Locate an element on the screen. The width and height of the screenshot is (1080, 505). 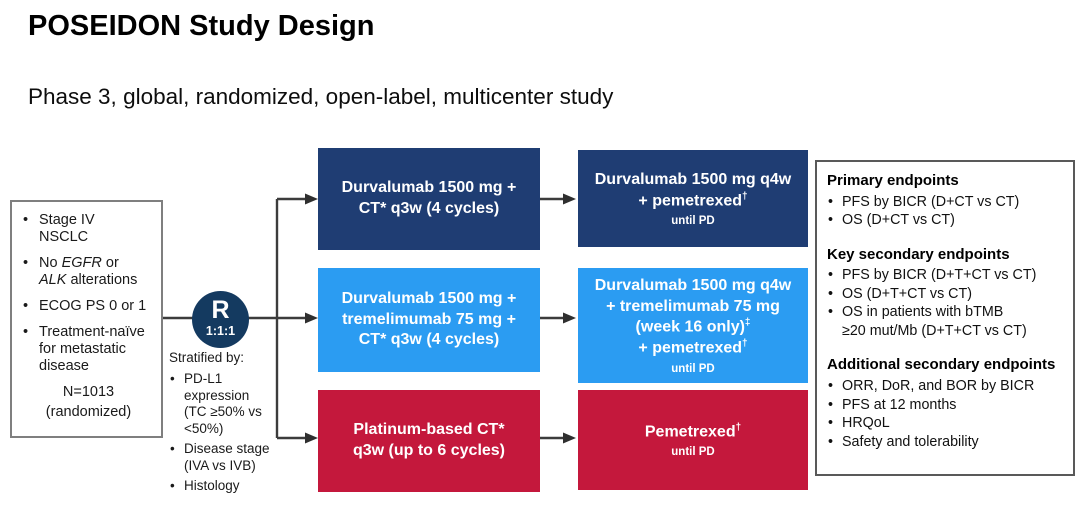
enrollment-note: (randomized) is located at coordinates (88, 412).